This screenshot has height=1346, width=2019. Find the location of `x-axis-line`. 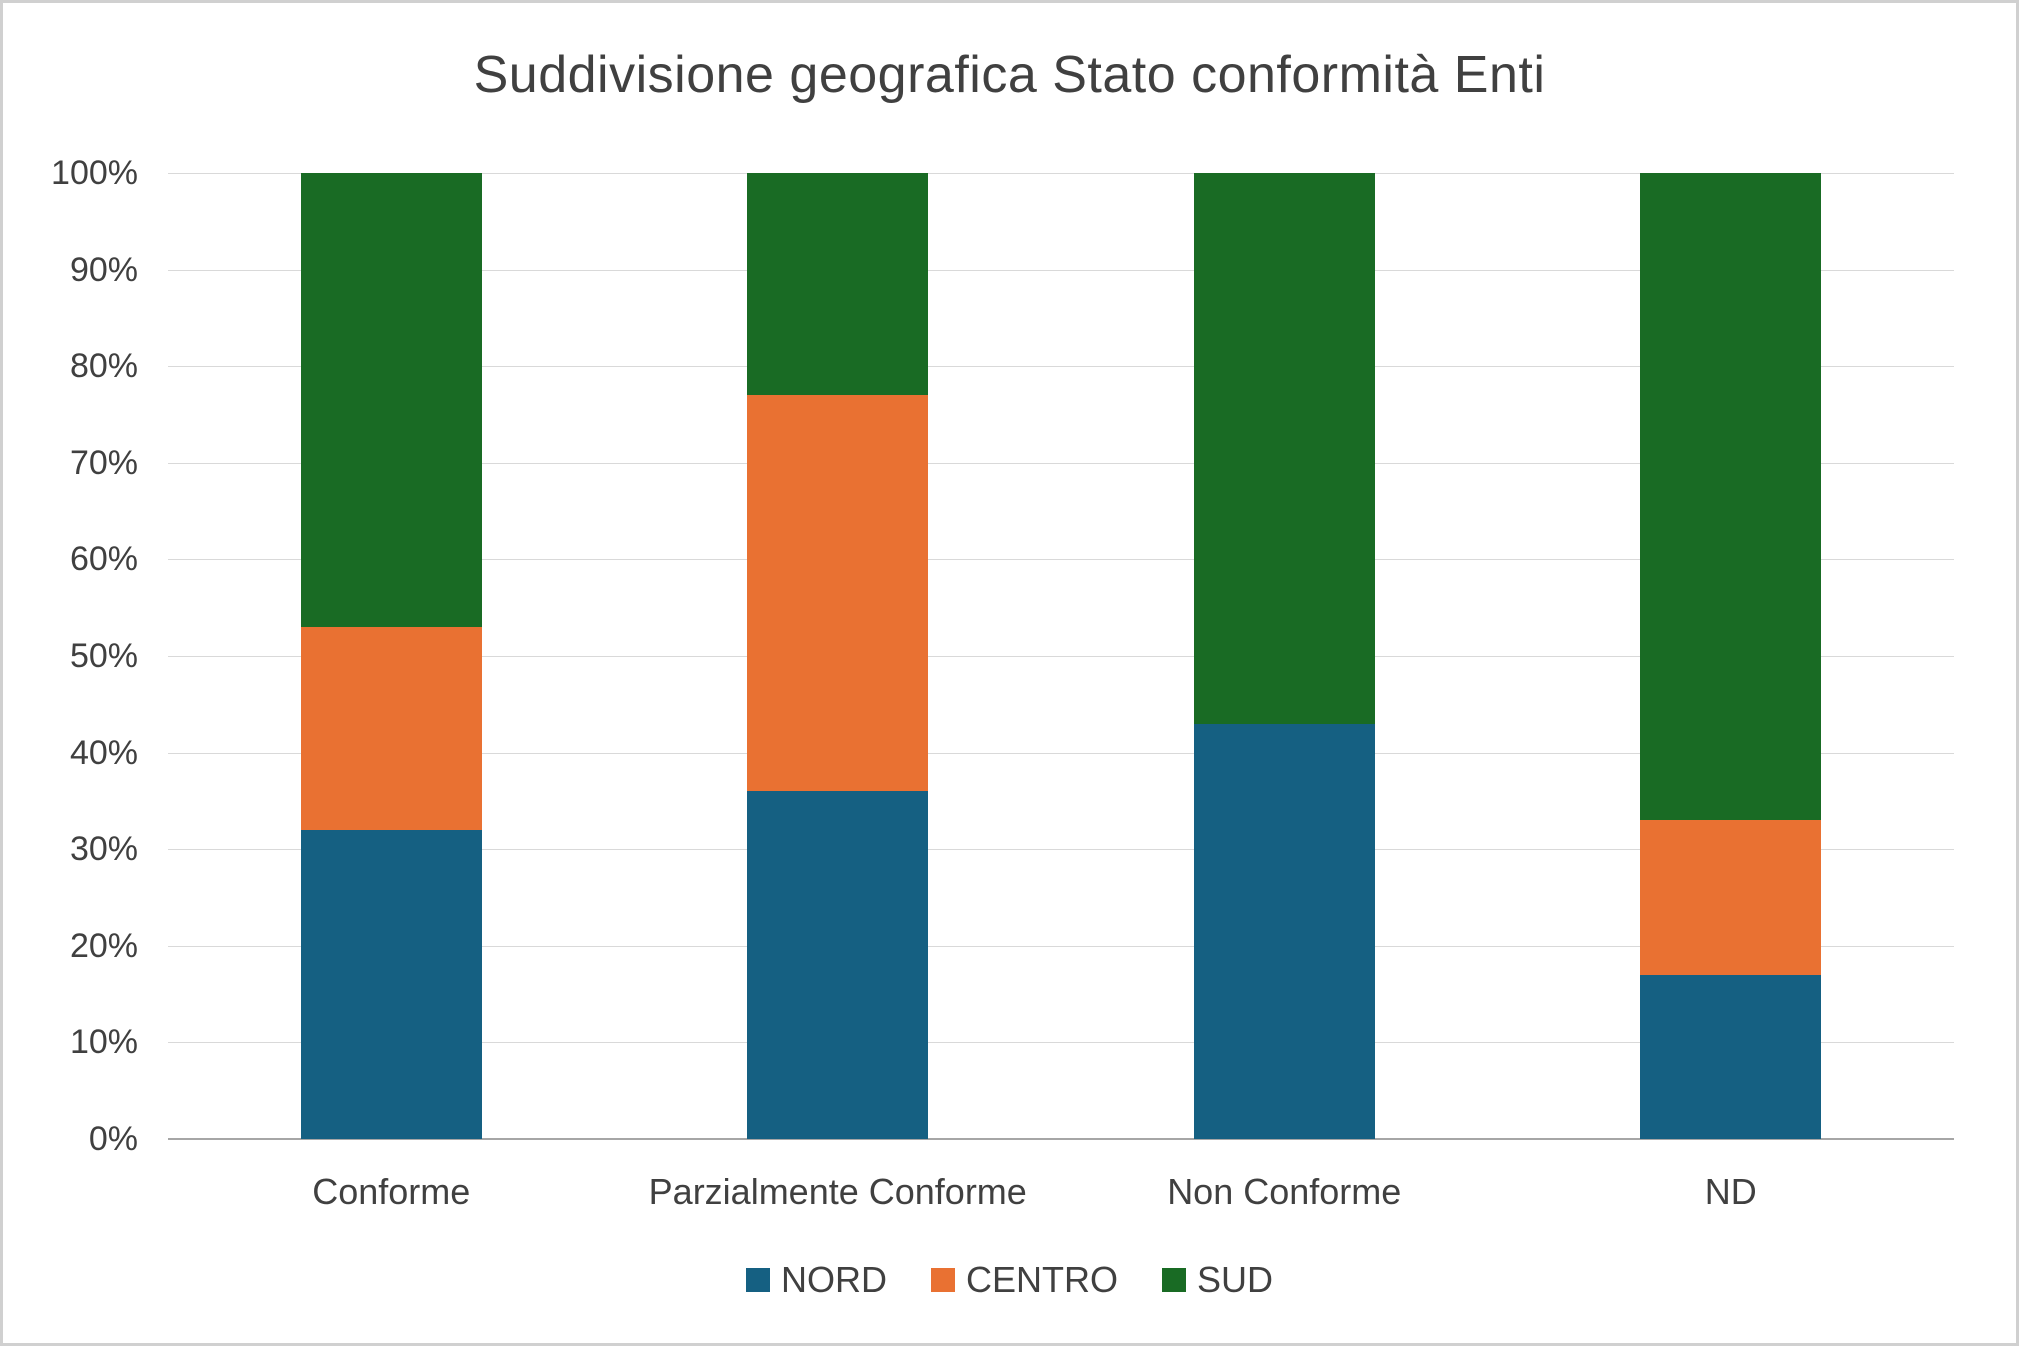

x-axis-line is located at coordinates (1061, 1139).